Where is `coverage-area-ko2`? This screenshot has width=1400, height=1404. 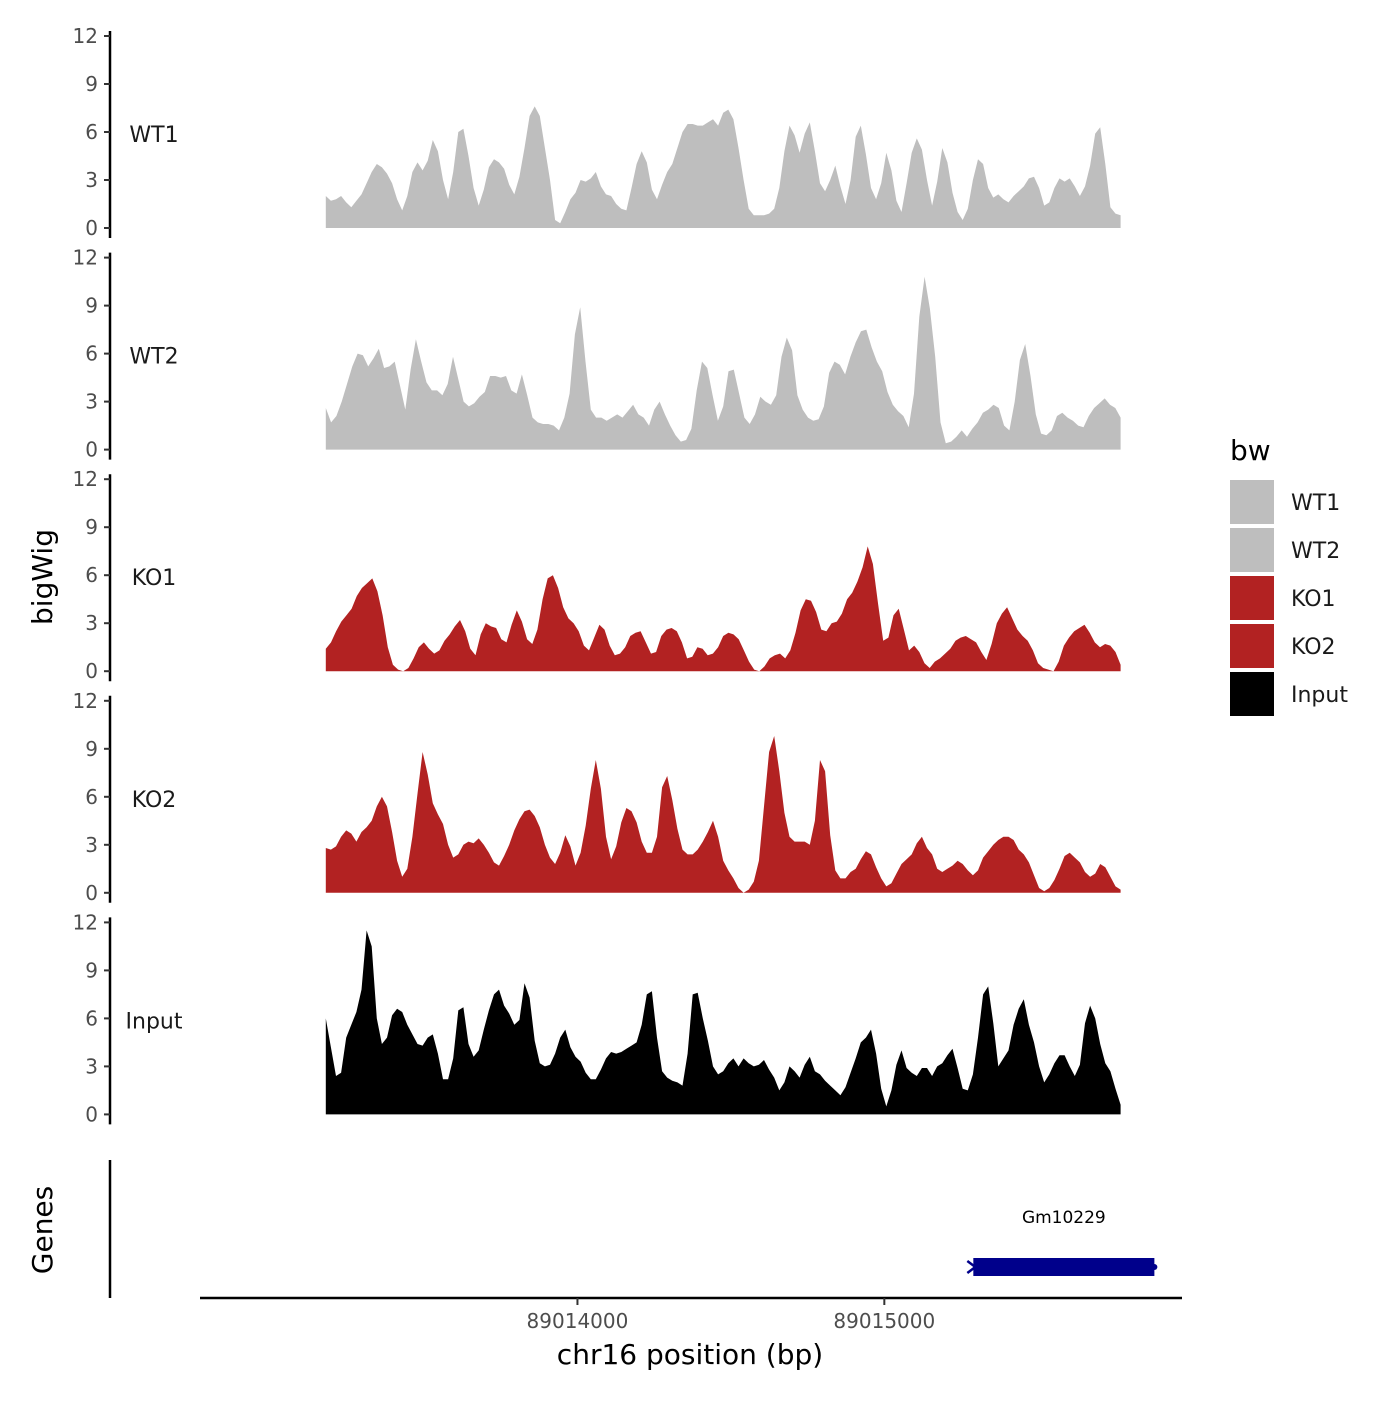 coverage-area-ko2 is located at coordinates (723, 814).